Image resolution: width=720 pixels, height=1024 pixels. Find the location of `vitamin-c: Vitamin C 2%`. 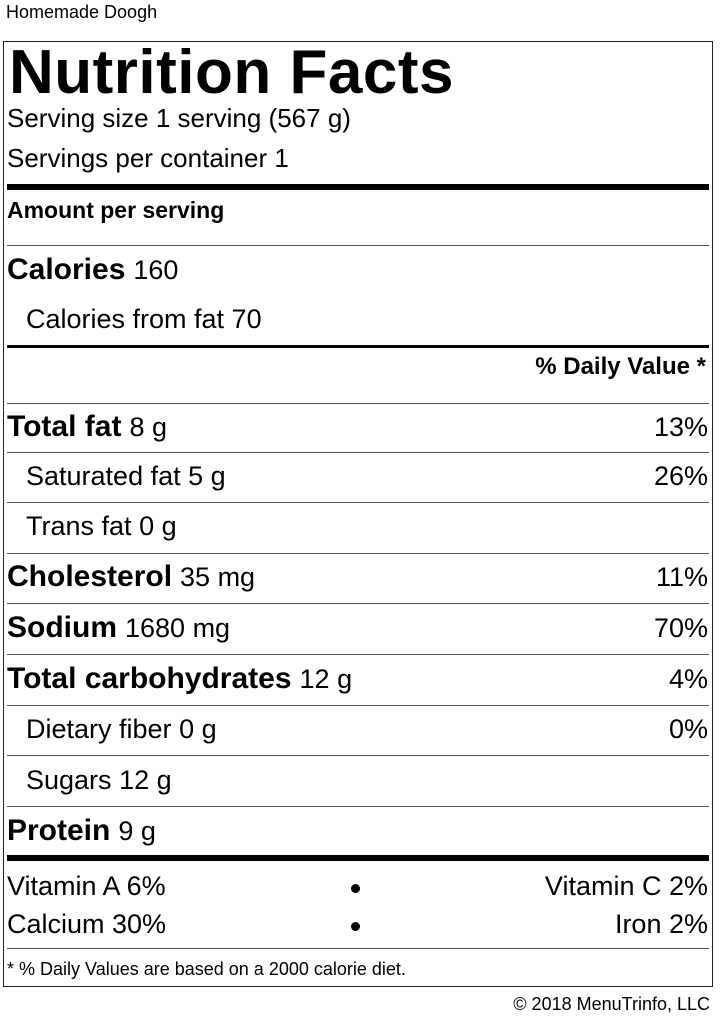

vitamin-c: Vitamin C 2% is located at coordinates (626, 886).